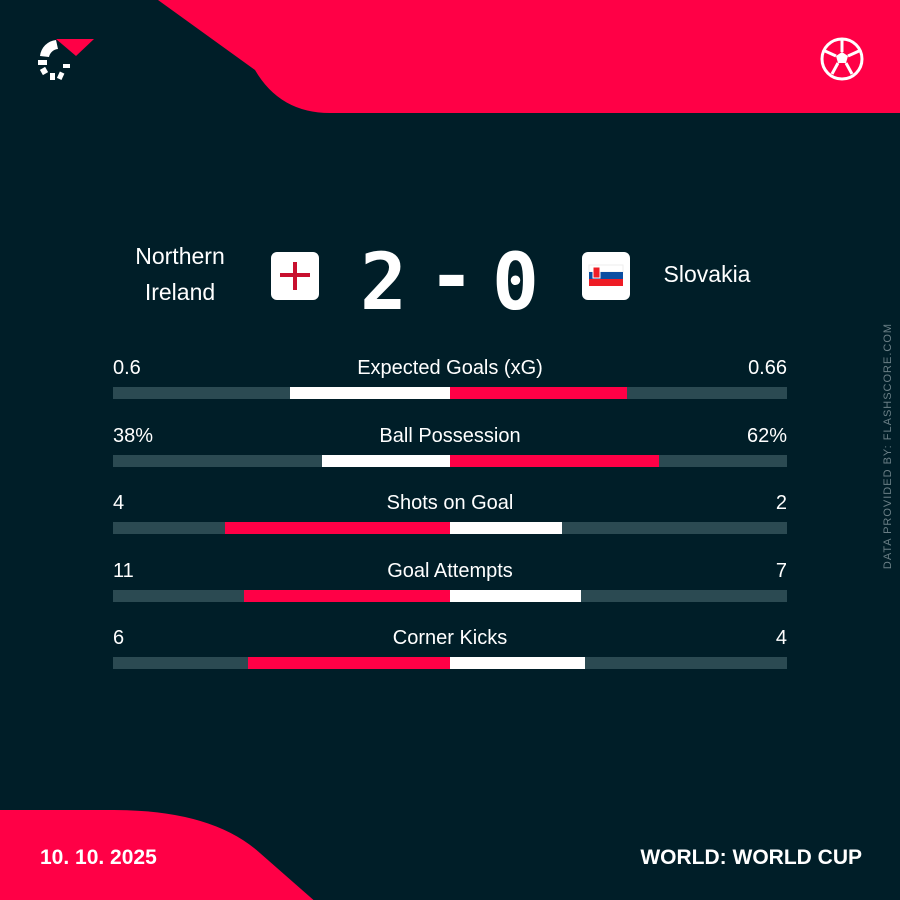 The image size is (900, 900). I want to click on northern-ireland-flag, so click(295, 276).